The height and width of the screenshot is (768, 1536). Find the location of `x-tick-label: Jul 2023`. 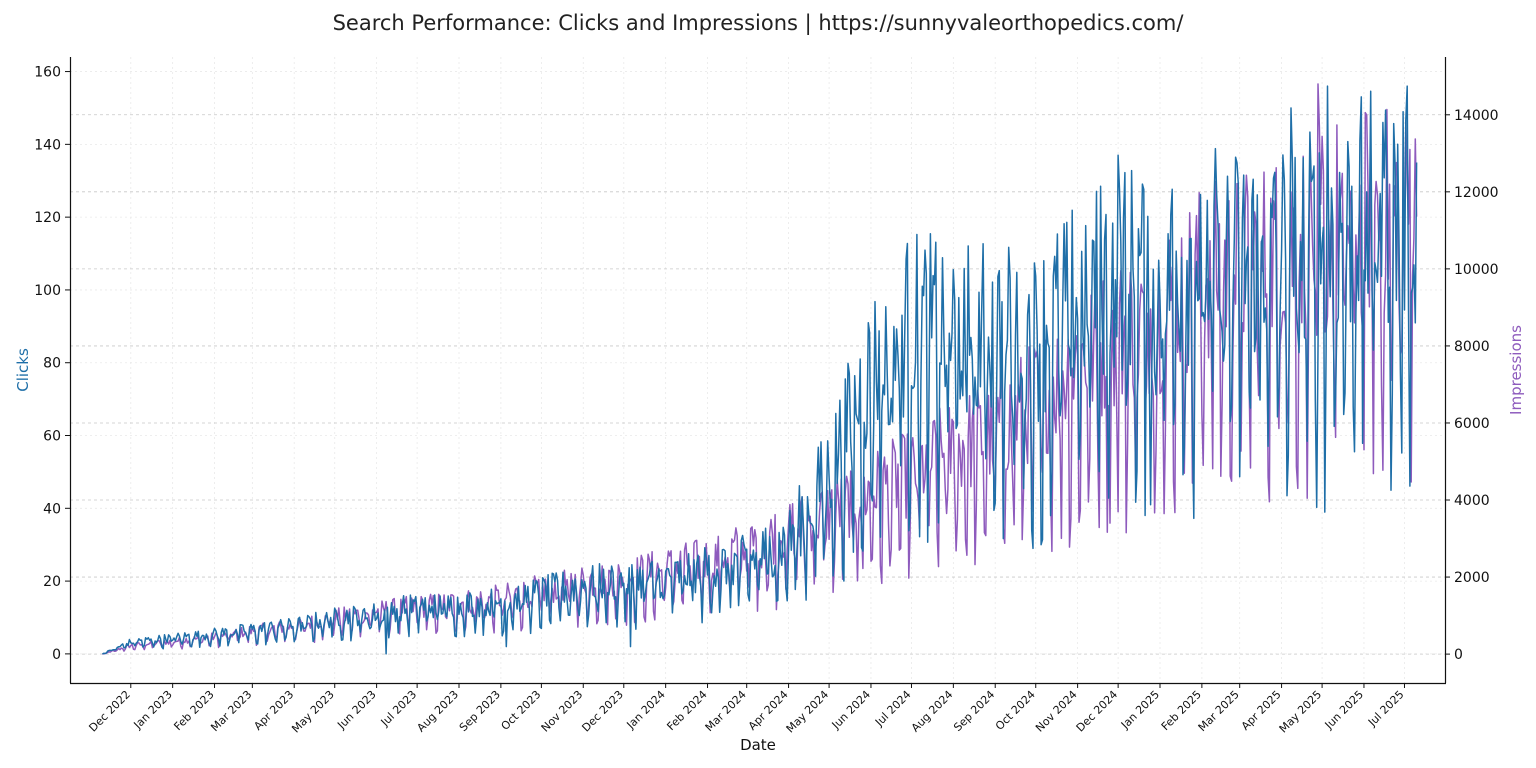

x-tick-label: Jul 2023 is located at coordinates (399, 709).